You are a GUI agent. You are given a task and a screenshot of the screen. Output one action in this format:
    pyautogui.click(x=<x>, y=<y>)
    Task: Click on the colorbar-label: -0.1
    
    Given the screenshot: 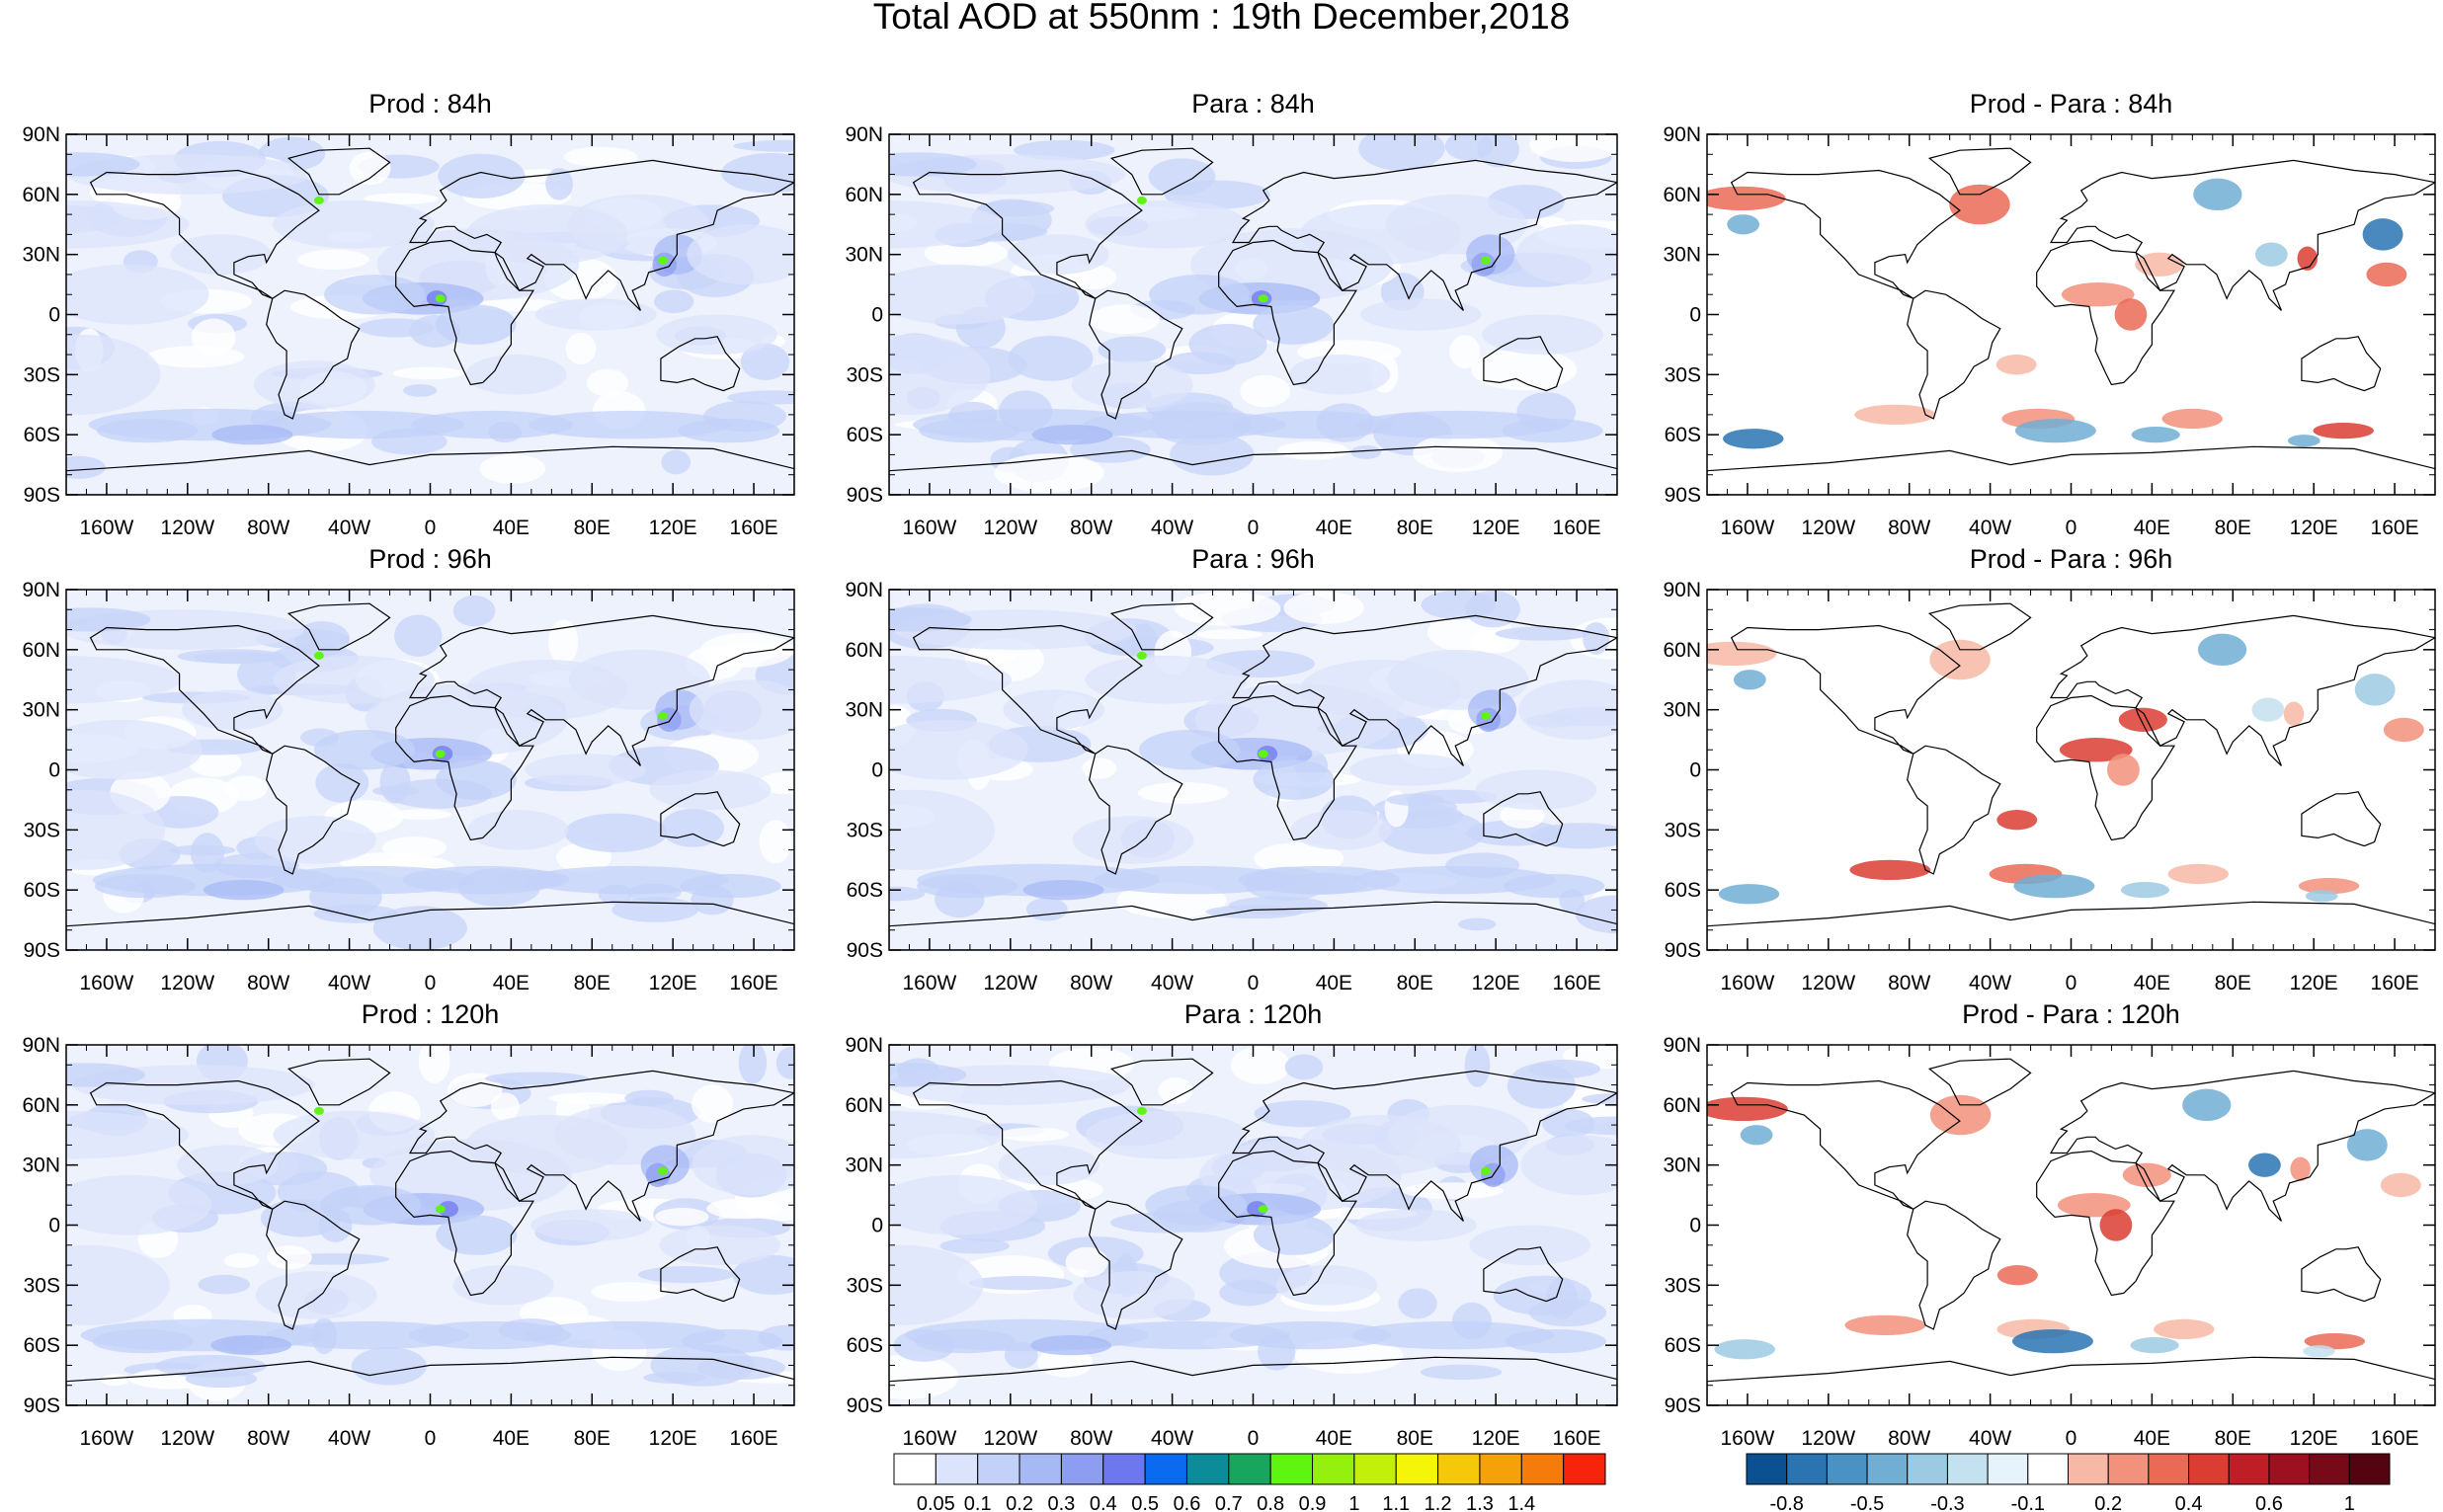 What is the action you would take?
    pyautogui.click(x=2028, y=1503)
    